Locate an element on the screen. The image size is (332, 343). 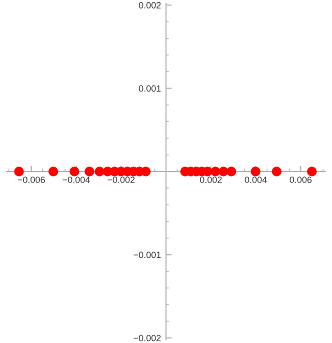
x-tick-label: −0.006 is located at coordinates (31, 179).